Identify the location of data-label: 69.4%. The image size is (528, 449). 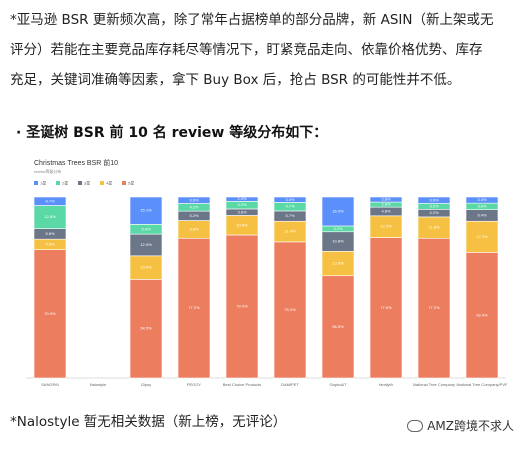
(482, 314).